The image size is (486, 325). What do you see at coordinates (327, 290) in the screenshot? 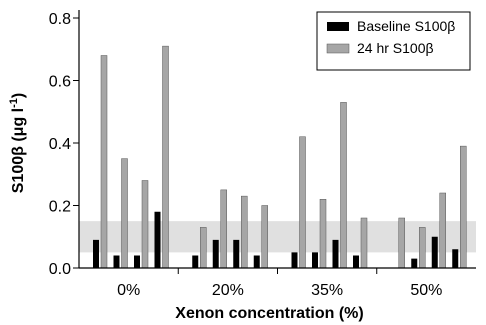
I see `x-tick-label: 35%` at bounding box center [327, 290].